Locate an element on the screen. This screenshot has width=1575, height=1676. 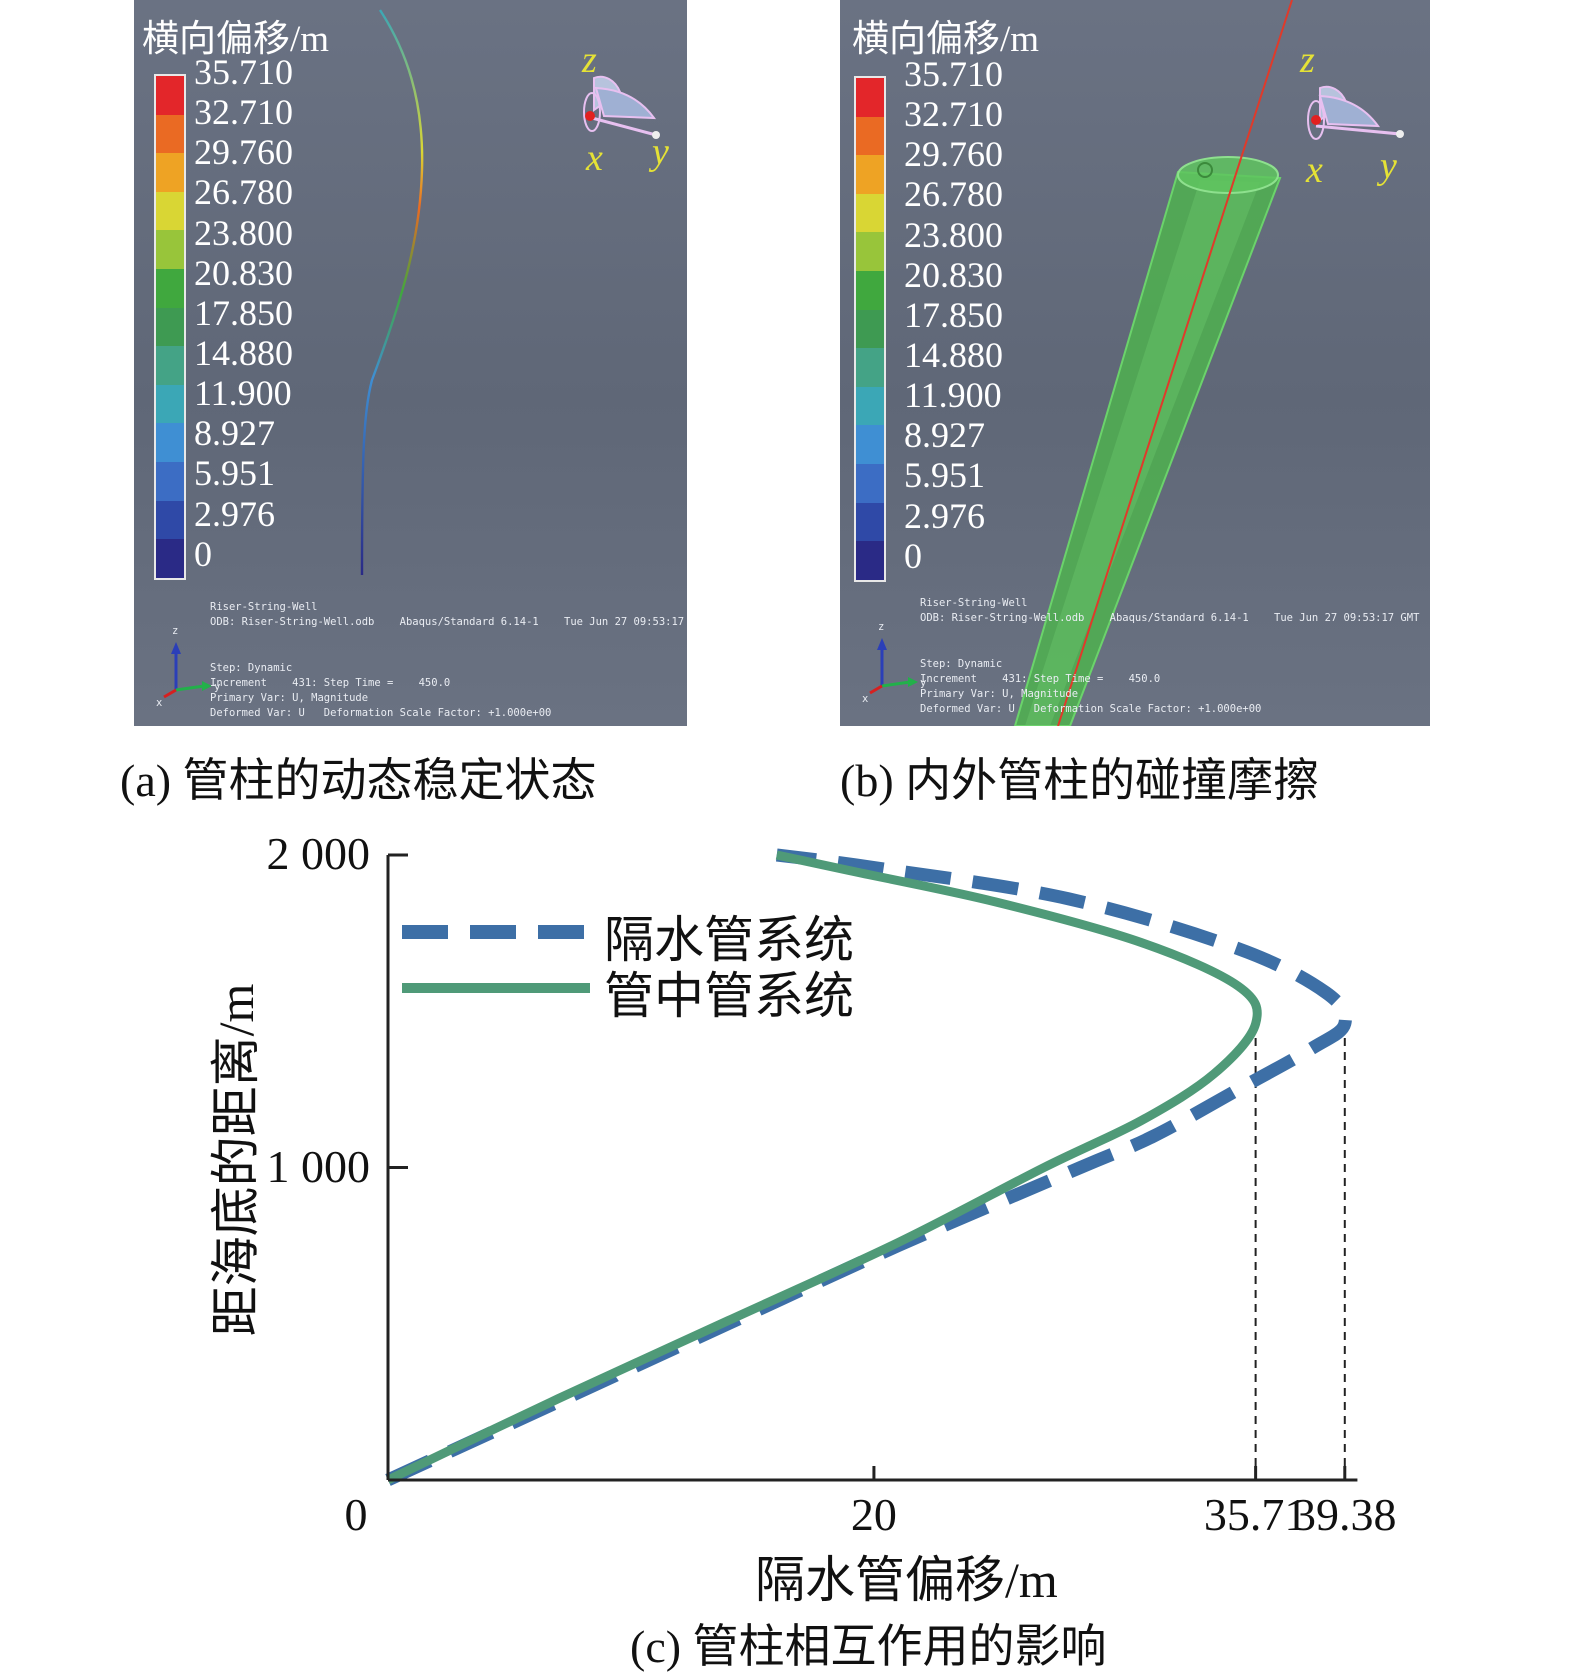
x-tick-label: 20 is located at coordinates (873, 1514).